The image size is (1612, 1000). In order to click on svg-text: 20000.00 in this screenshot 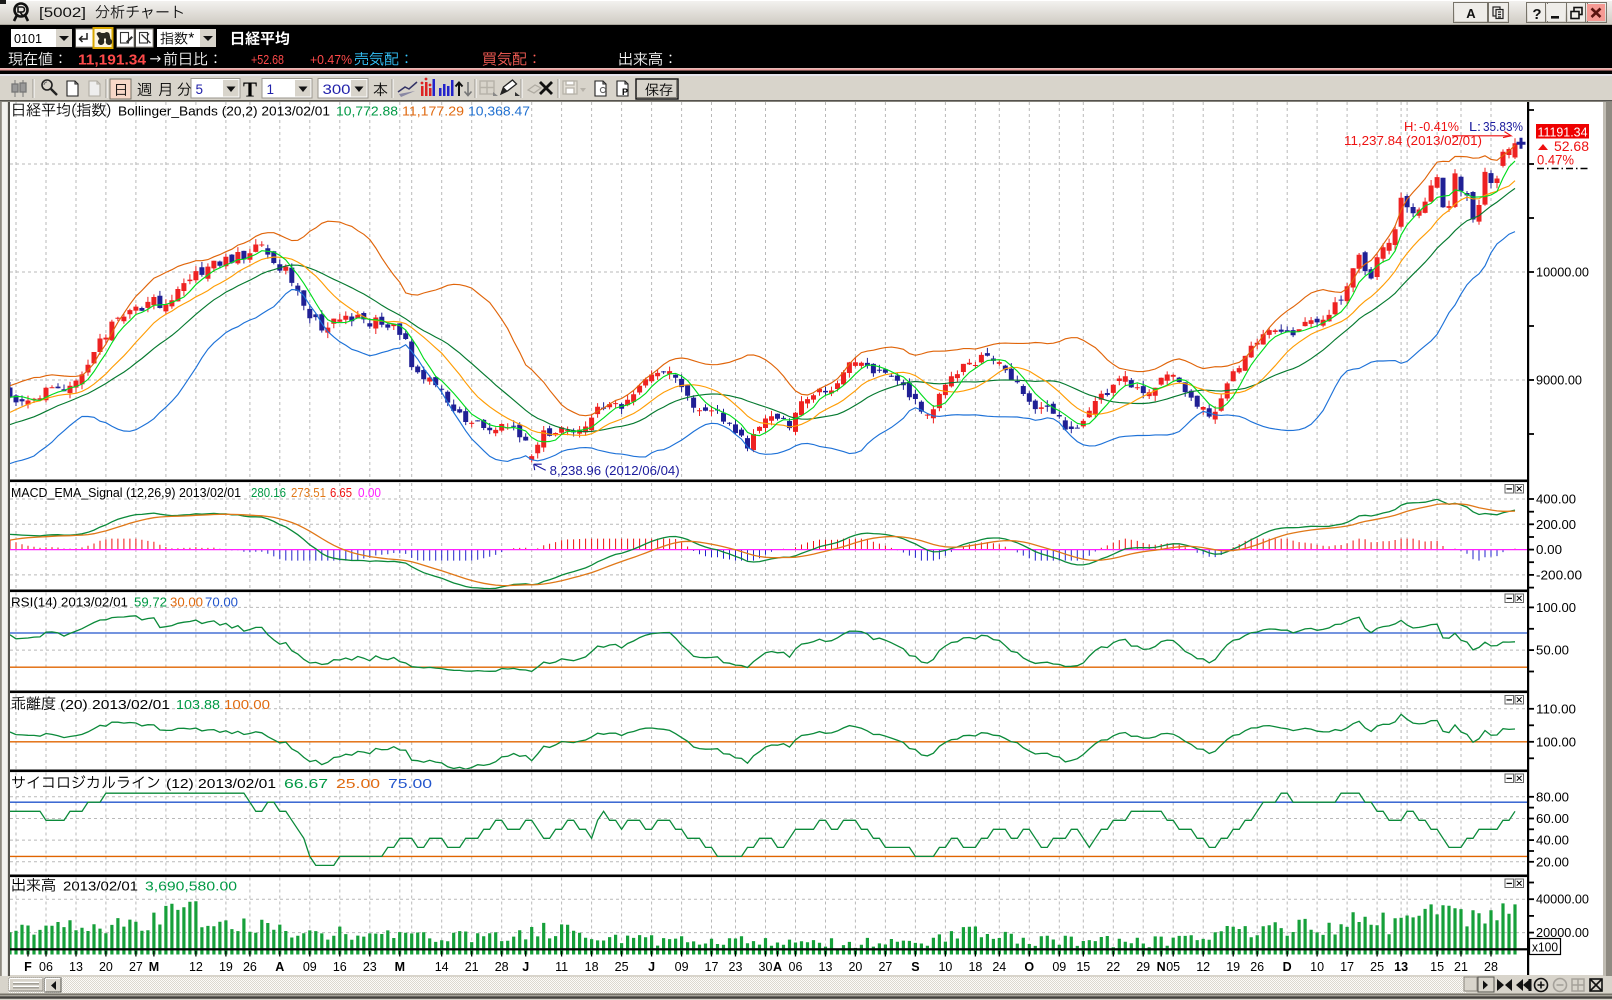, I will do `click(1562, 932)`.